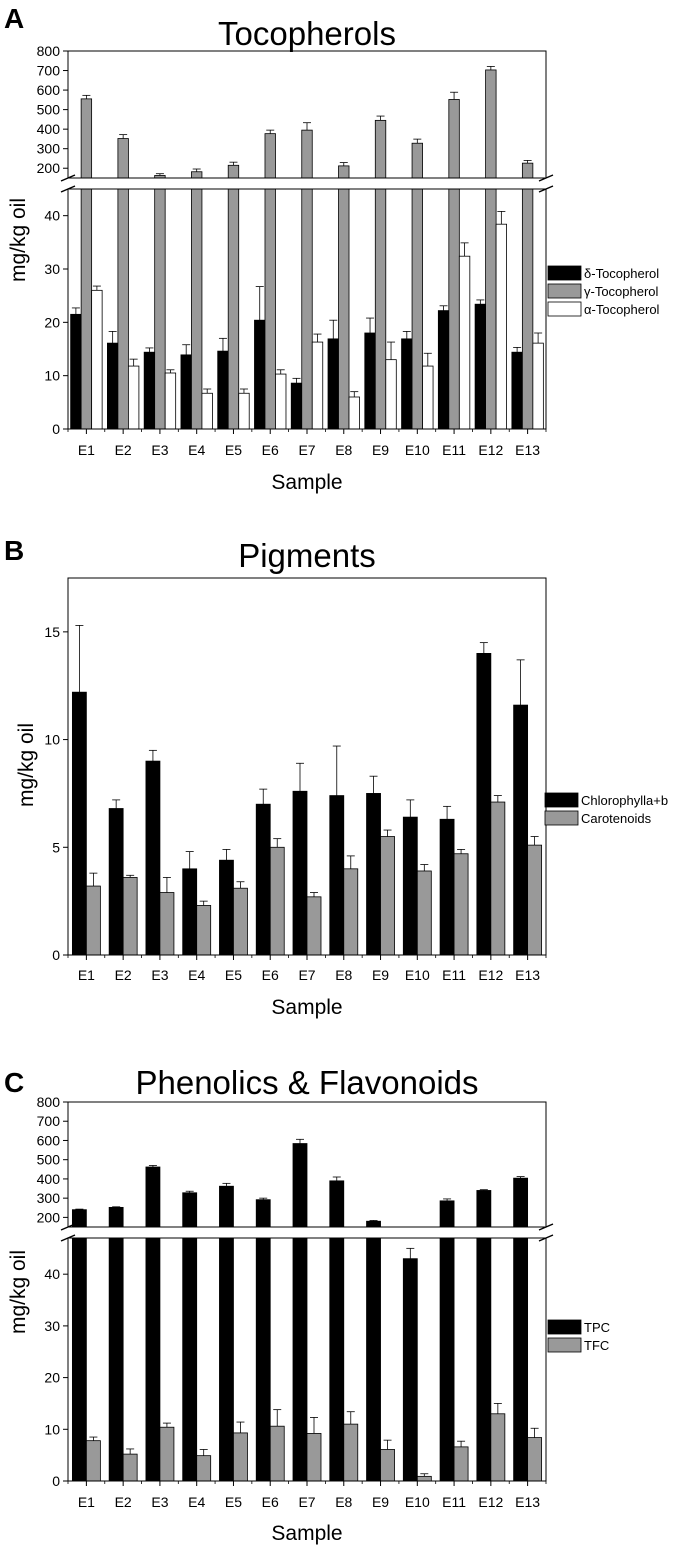 Image resolution: width=679 pixels, height=1547 pixels. Describe the element at coordinates (49, 110) in the screenshot. I see `y-tick-label: 500` at that location.